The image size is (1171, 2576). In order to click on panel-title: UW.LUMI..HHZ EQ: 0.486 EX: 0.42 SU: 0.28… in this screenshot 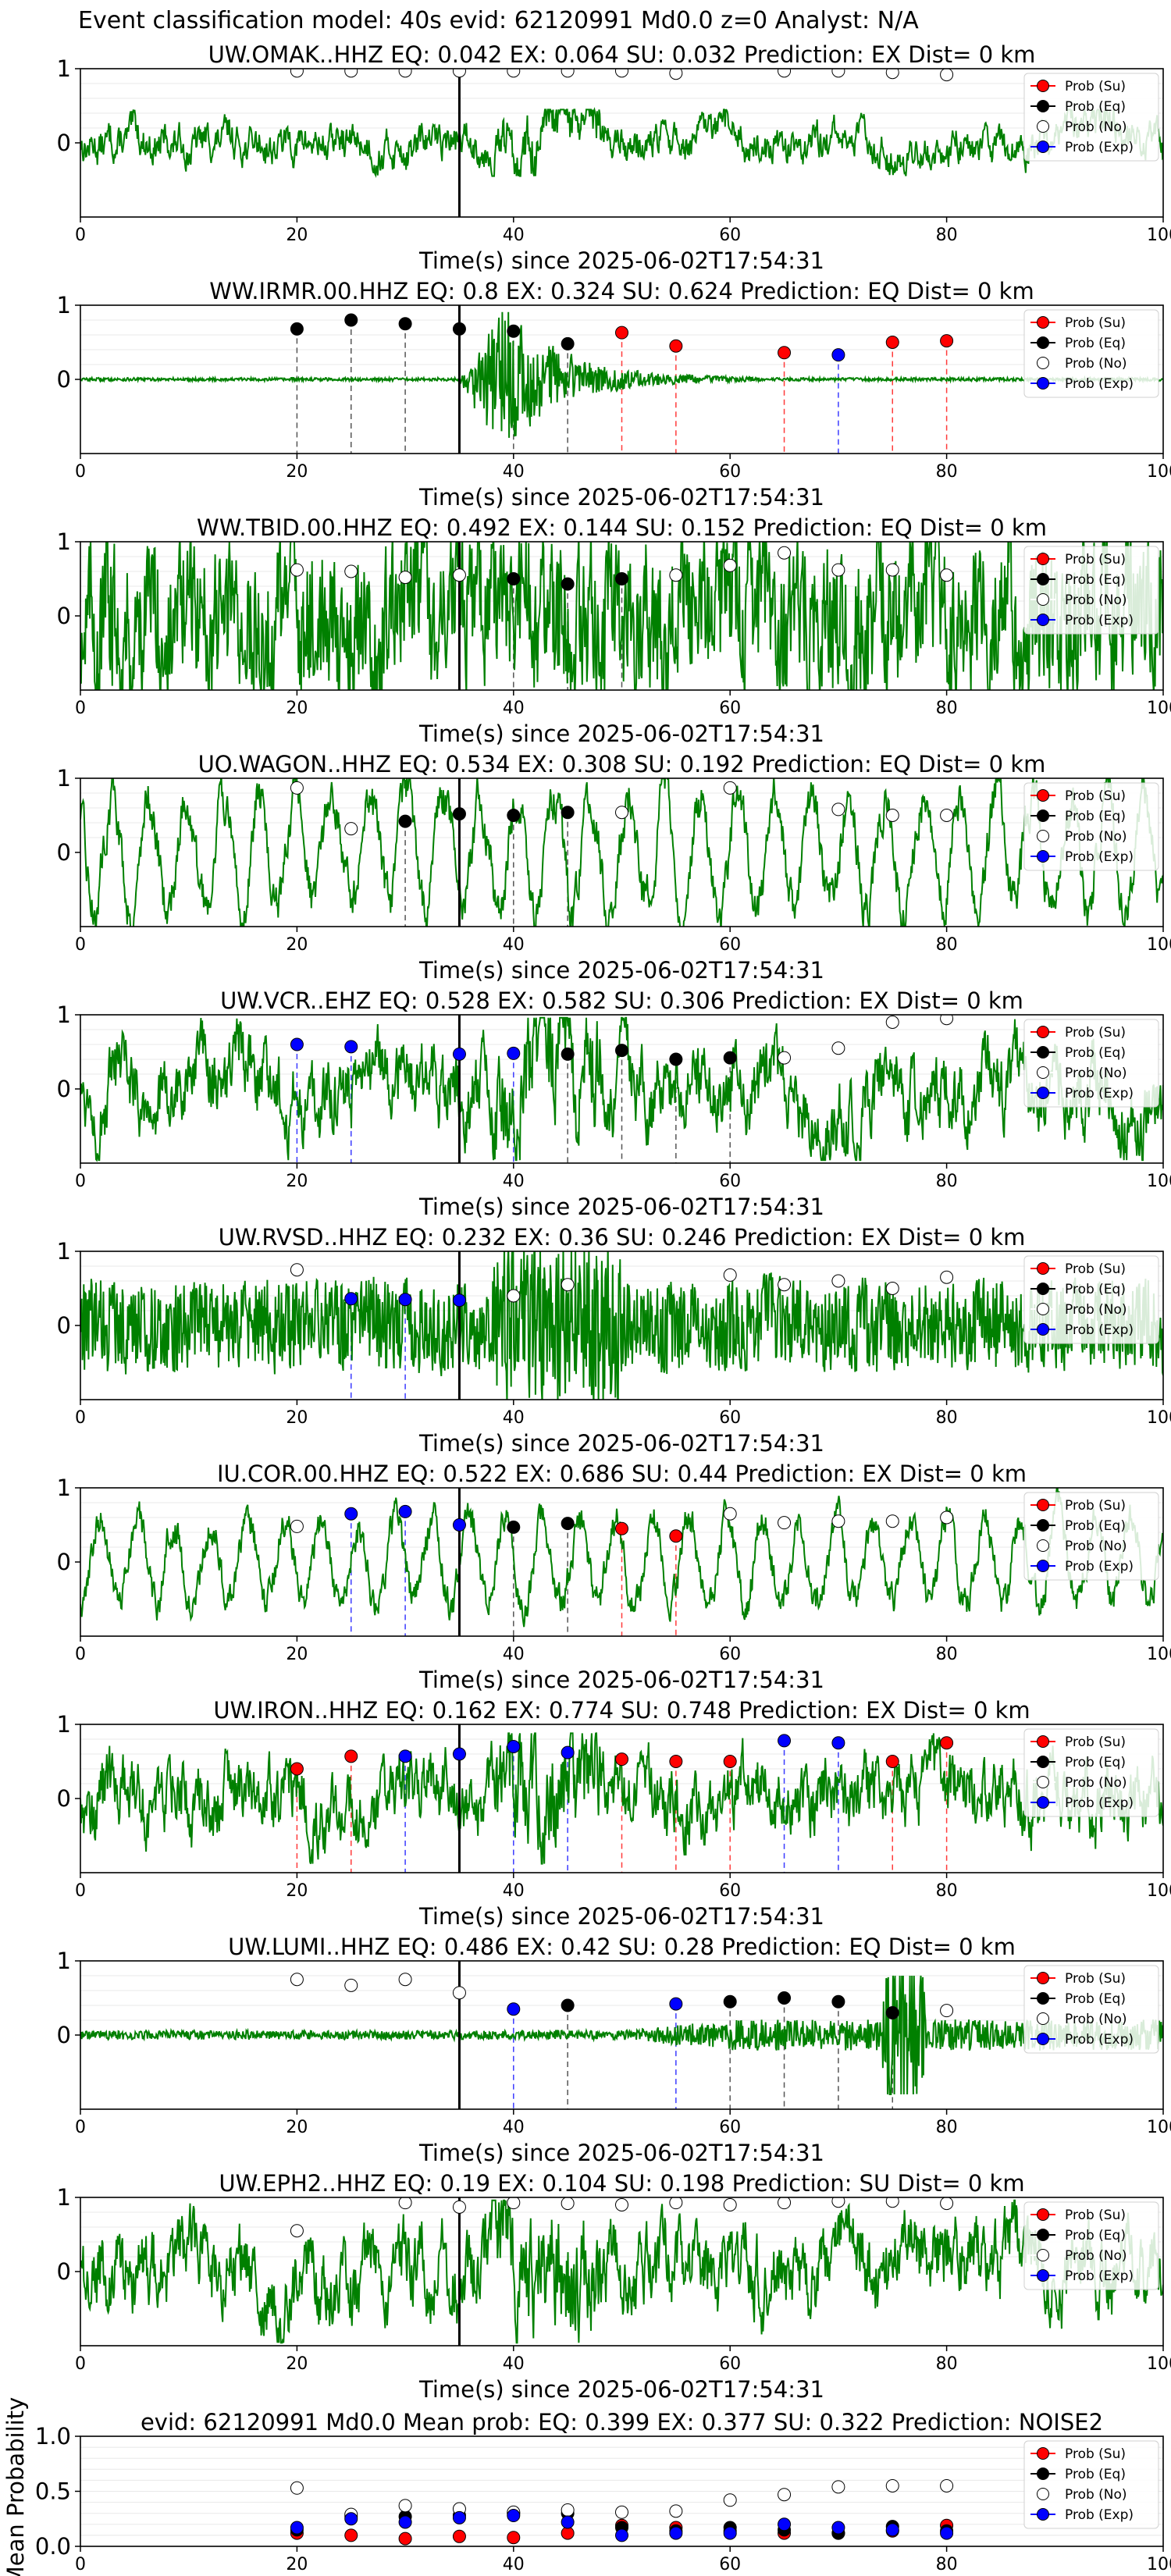, I will do `click(622, 1947)`.